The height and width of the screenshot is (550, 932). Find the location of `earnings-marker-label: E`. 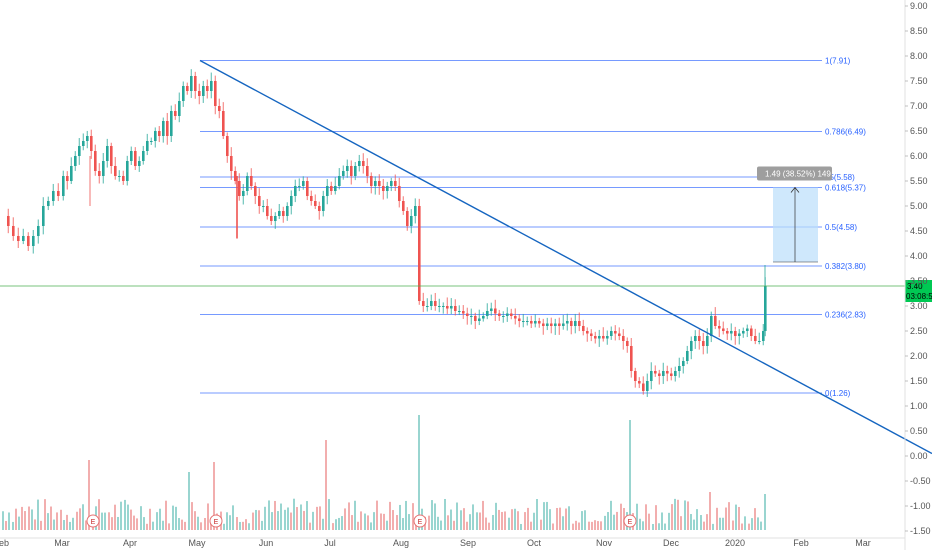

earnings-marker-label: E is located at coordinates (630, 522).